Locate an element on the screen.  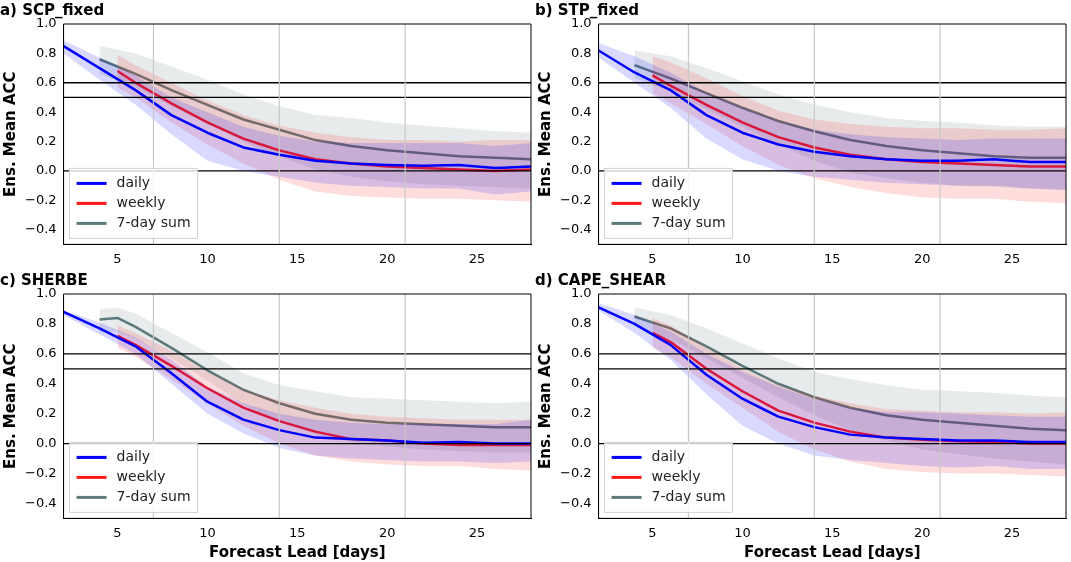
chart-title: a) SCP_fixed is located at coordinates (52, 9).